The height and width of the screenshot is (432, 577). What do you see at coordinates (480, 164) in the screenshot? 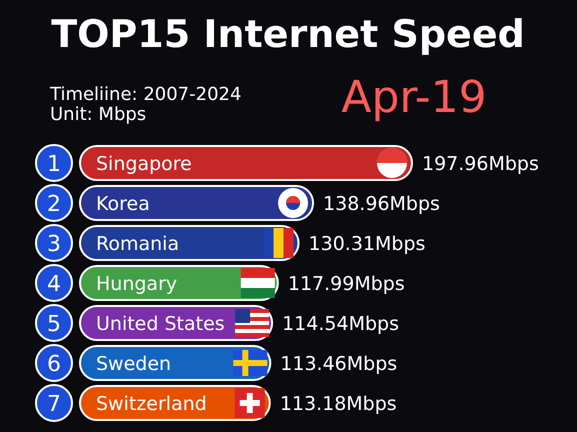
I see `data-label: 197.96Mbps` at bounding box center [480, 164].